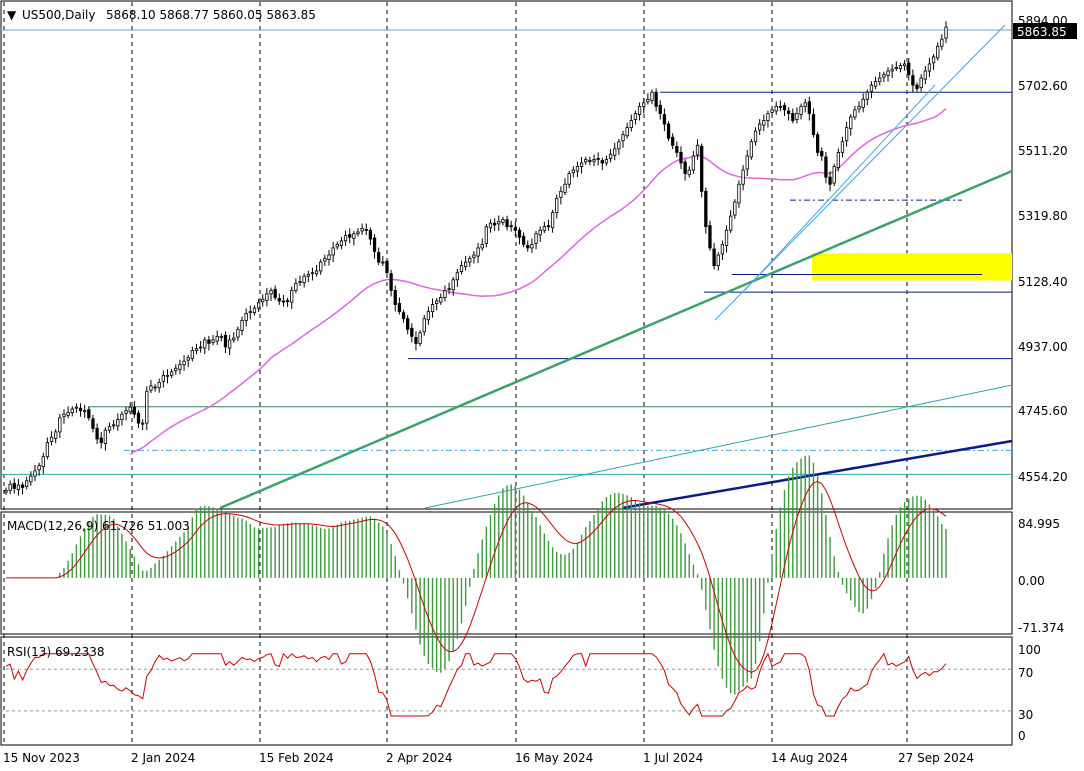 The height and width of the screenshot is (771, 1084). I want to click on date-tick-label: 14 Aug 2024, so click(809, 758).